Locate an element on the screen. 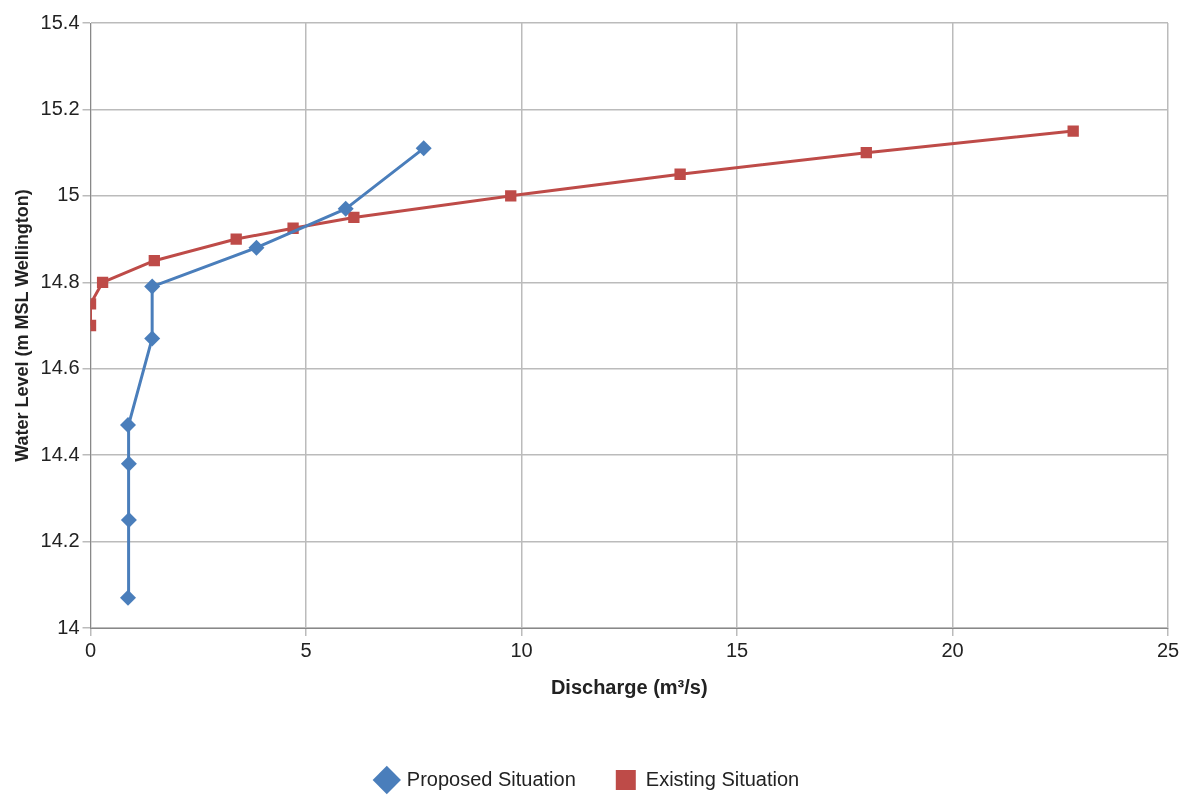 This screenshot has height=810, width=1199. x-tick-label: 10 is located at coordinates (521, 649).